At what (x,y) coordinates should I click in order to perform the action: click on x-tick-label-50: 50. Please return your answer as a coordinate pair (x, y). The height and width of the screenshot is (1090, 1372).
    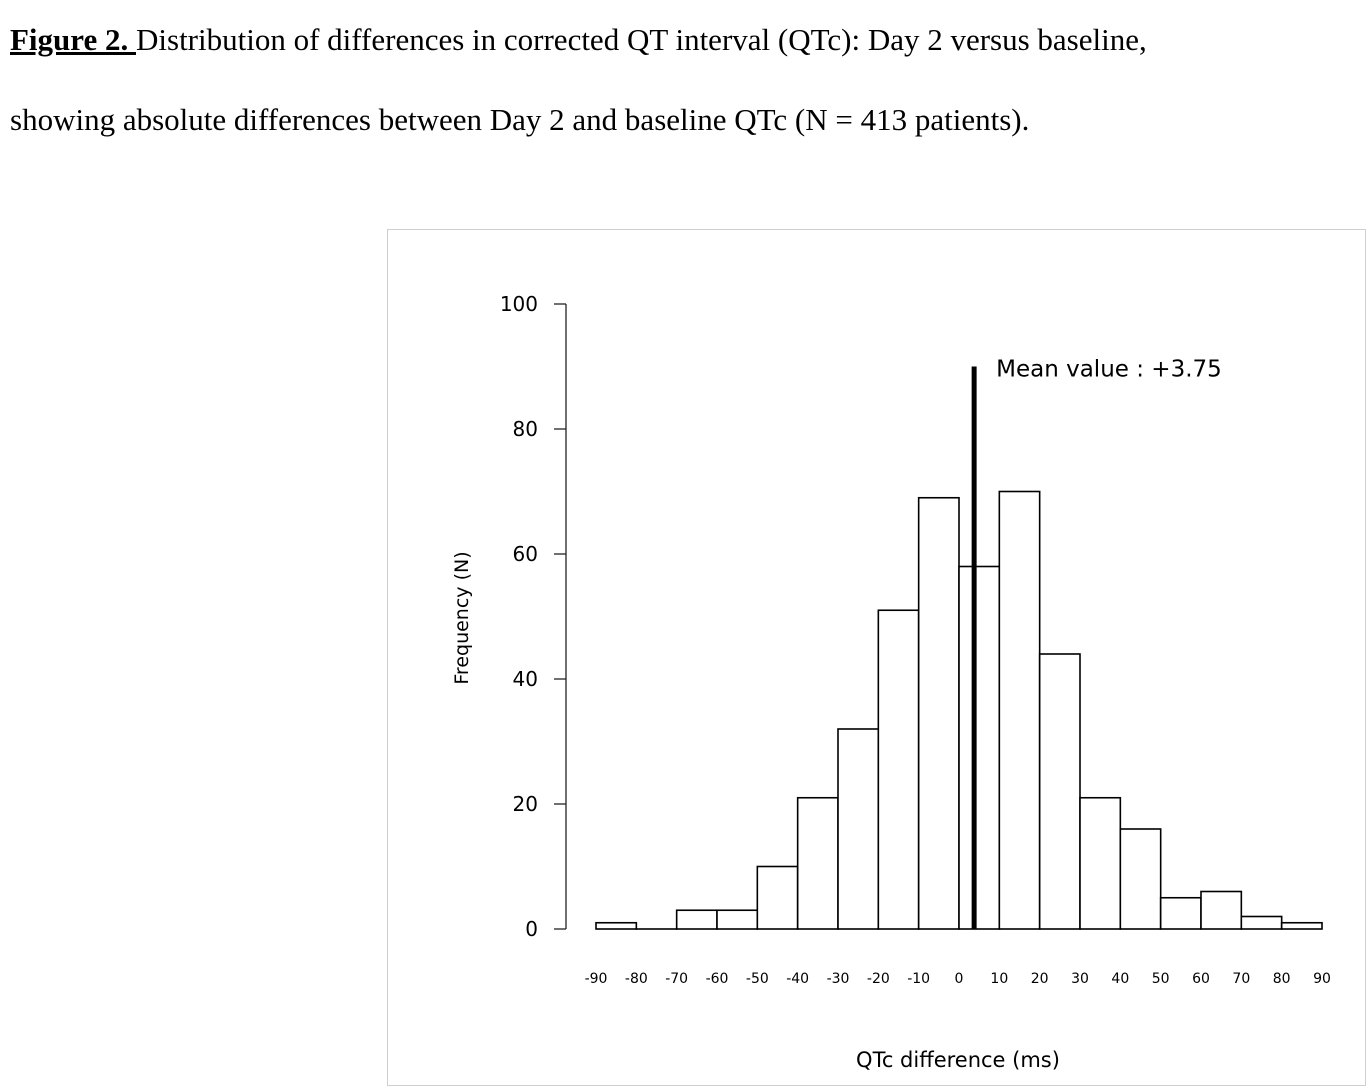
    Looking at the image, I should click on (1161, 979).